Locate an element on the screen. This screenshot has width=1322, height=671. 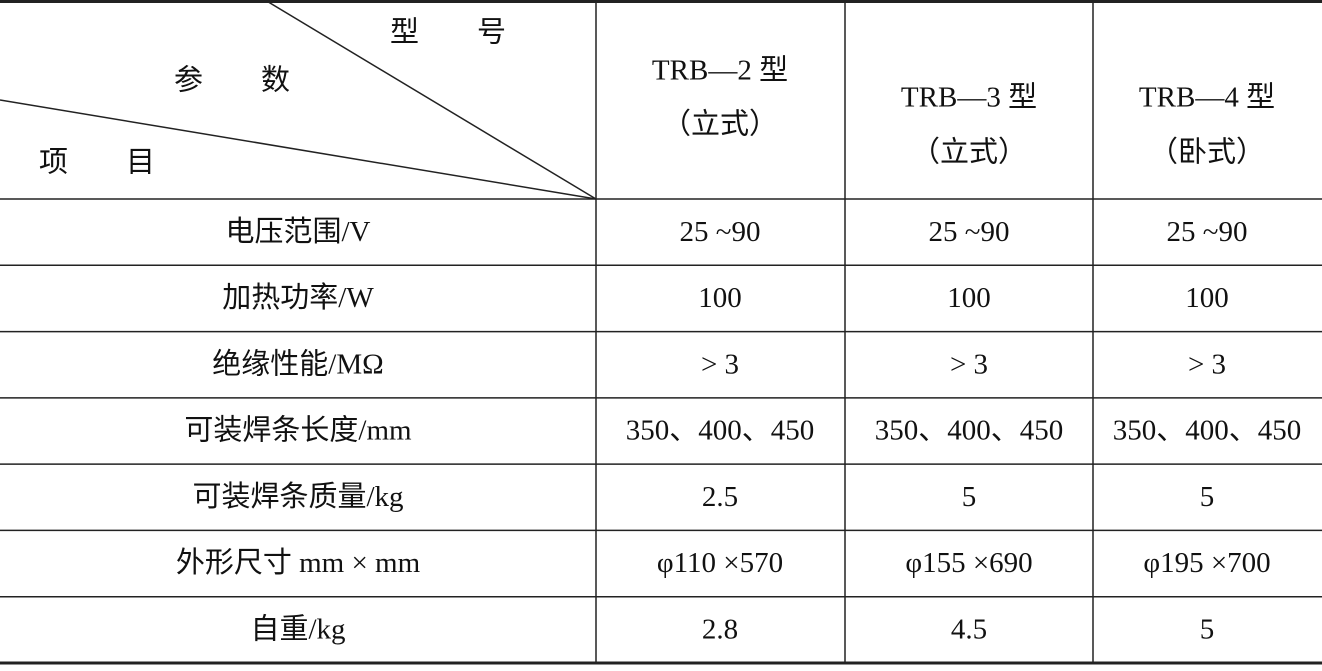
row-label: 电压范围/V is located at coordinates (297, 231).